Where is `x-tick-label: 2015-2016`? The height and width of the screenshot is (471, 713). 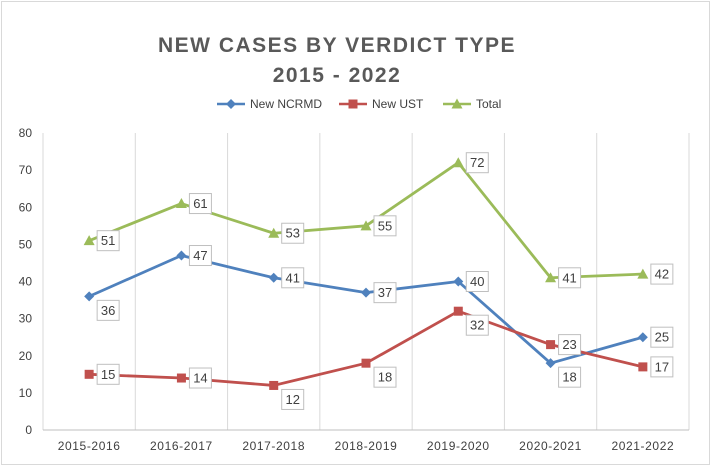
x-tick-label: 2015-2016 is located at coordinates (89, 446).